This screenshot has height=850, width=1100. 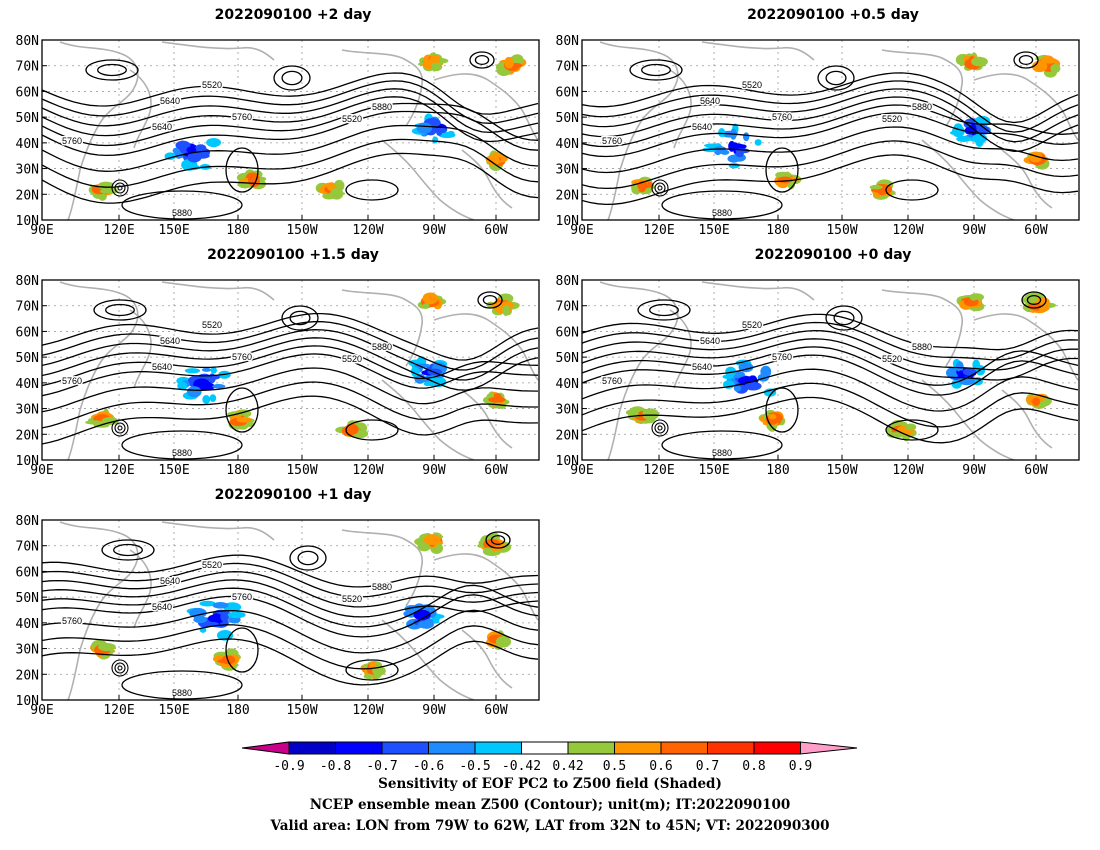 I want to click on lon-tick-label: 150W, so click(x=301, y=710).